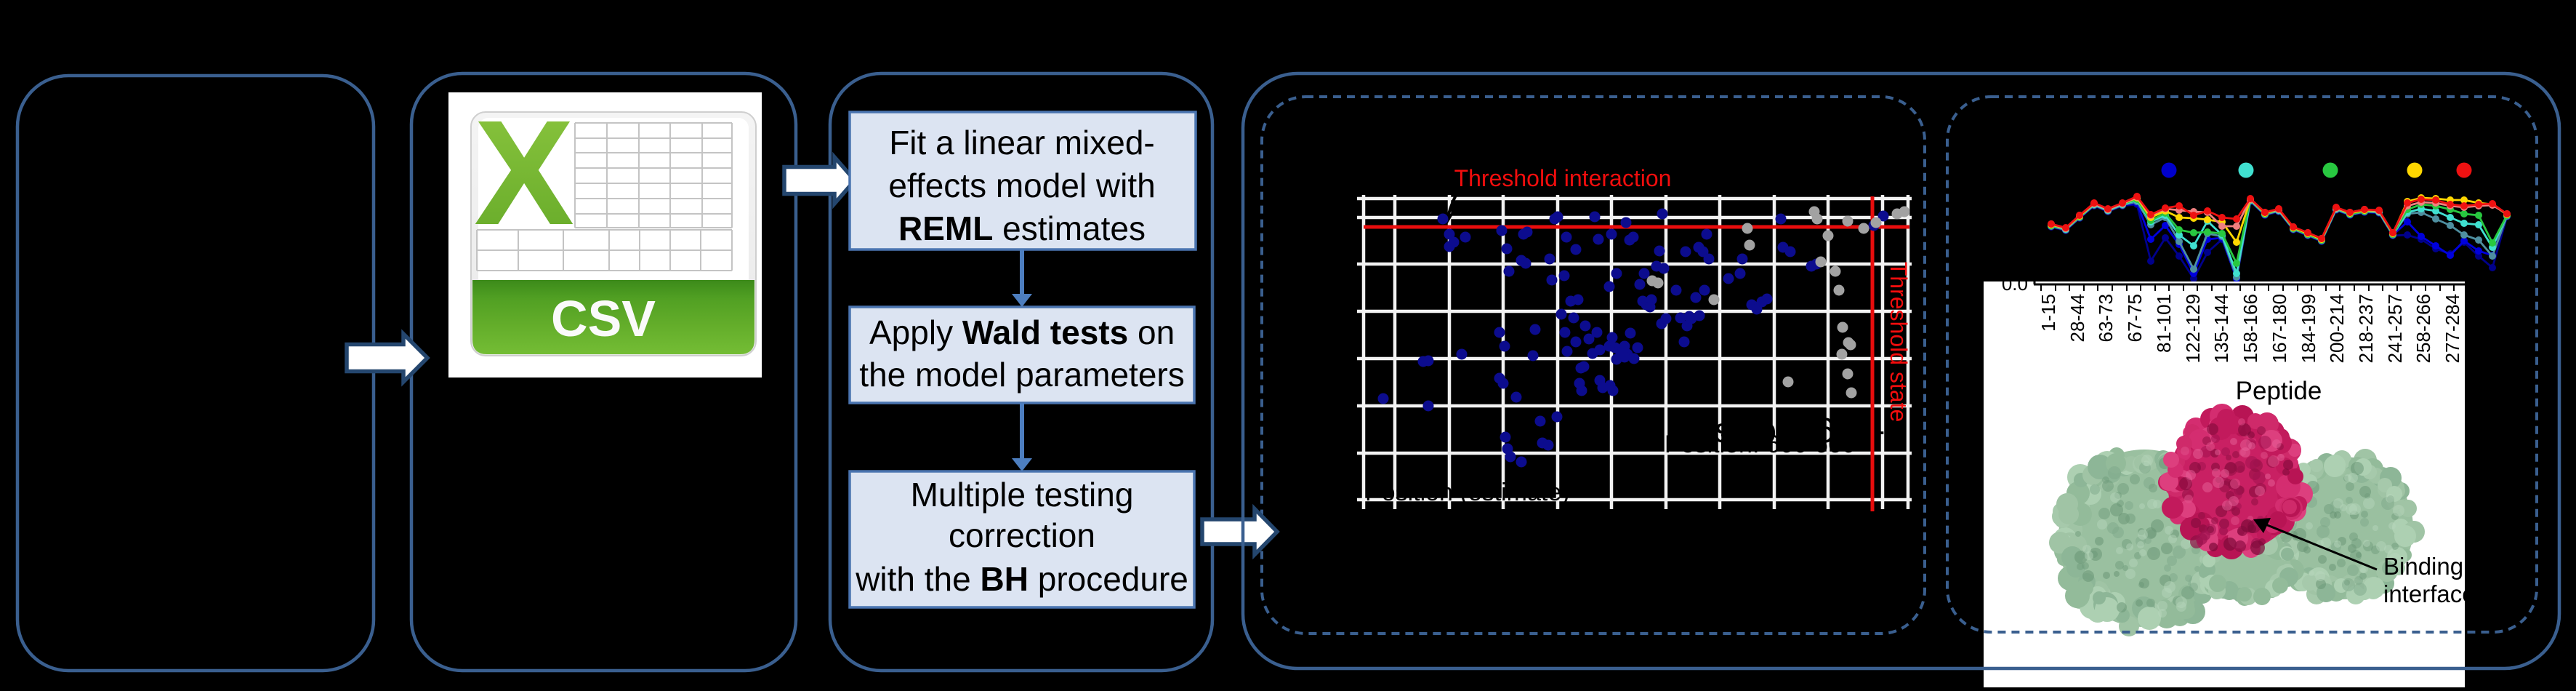 The width and height of the screenshot is (2576, 691). What do you see at coordinates (2164, 323) in the screenshot?
I see `svg-text: 81-101` at bounding box center [2164, 323].